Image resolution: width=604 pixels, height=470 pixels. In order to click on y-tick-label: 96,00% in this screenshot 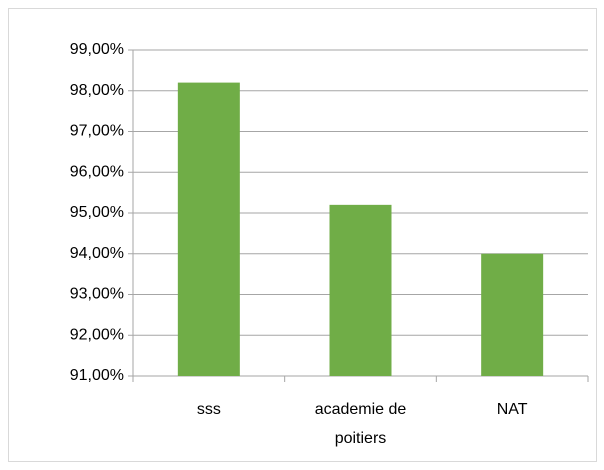, I will do `click(97, 171)`.